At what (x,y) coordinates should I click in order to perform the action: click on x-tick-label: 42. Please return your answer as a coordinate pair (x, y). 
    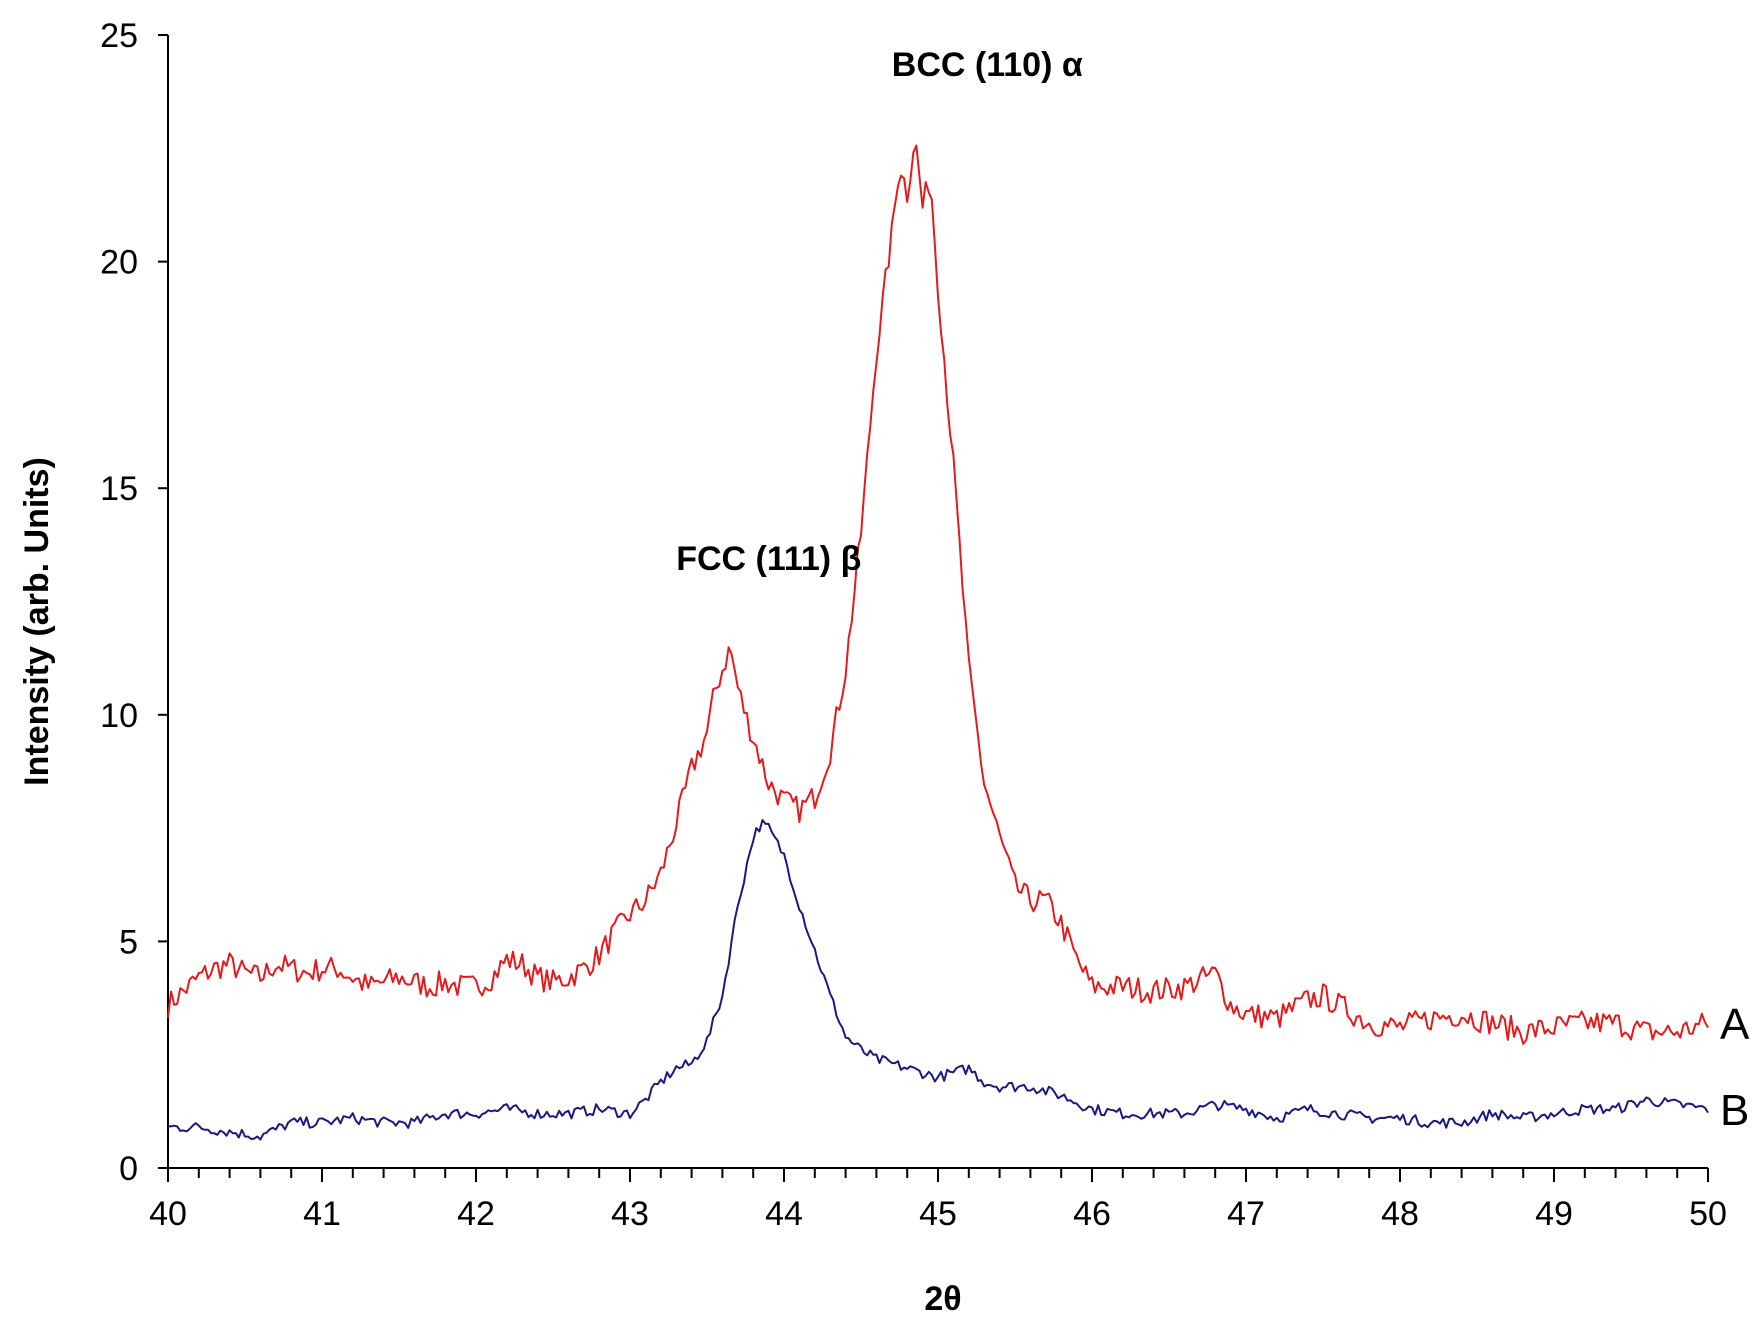
    Looking at the image, I should click on (476, 1214).